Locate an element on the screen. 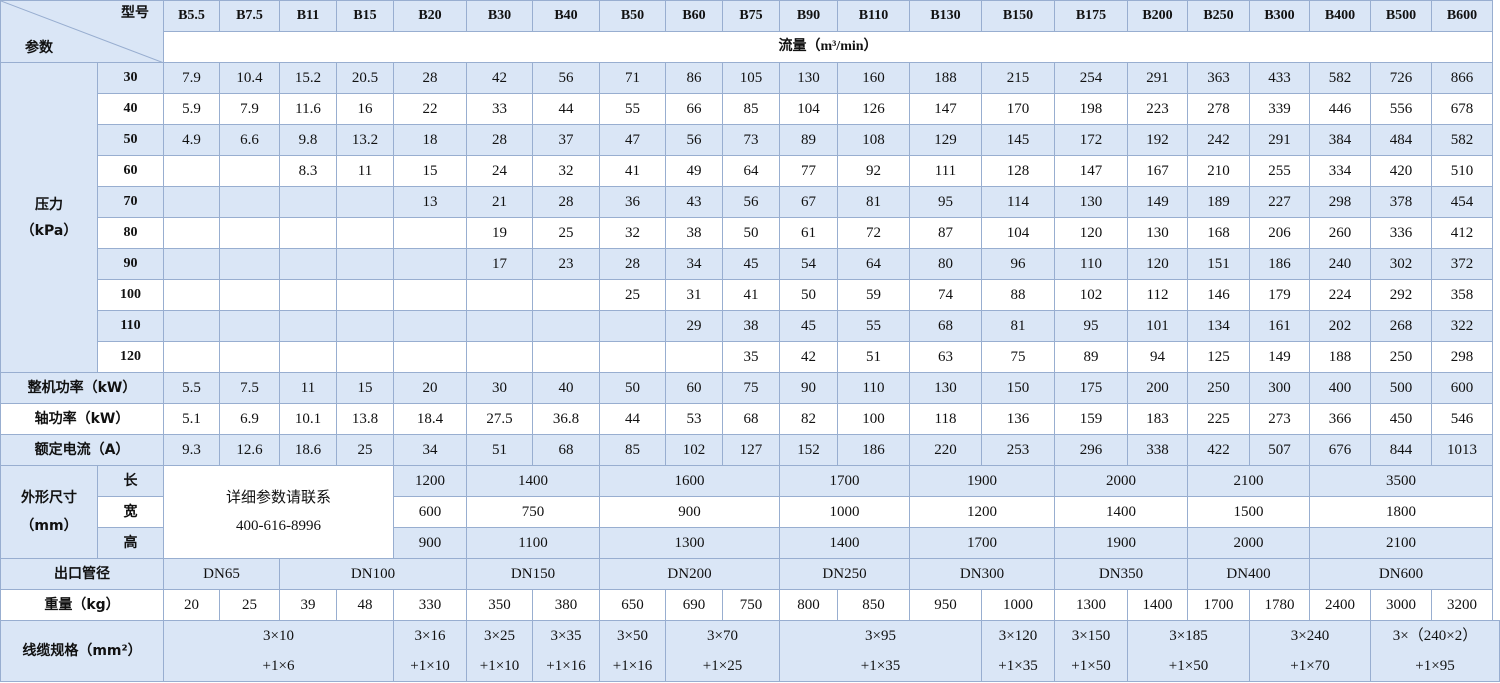 This screenshot has width=1500, height=683. shaft-row-cell: 5.1 is located at coordinates (191, 419).